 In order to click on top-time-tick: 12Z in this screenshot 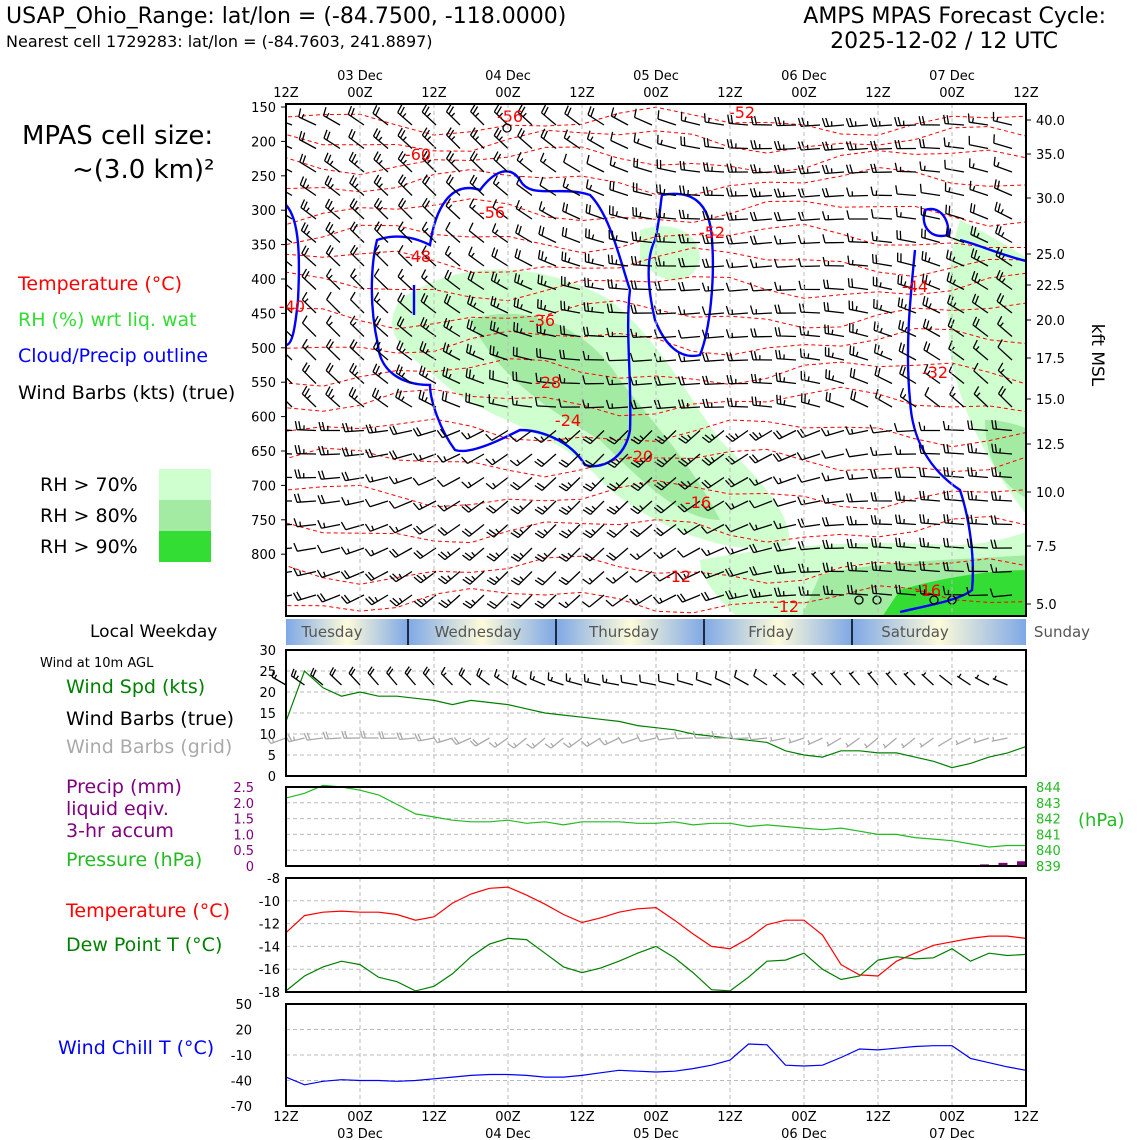, I will do `click(286, 93)`.